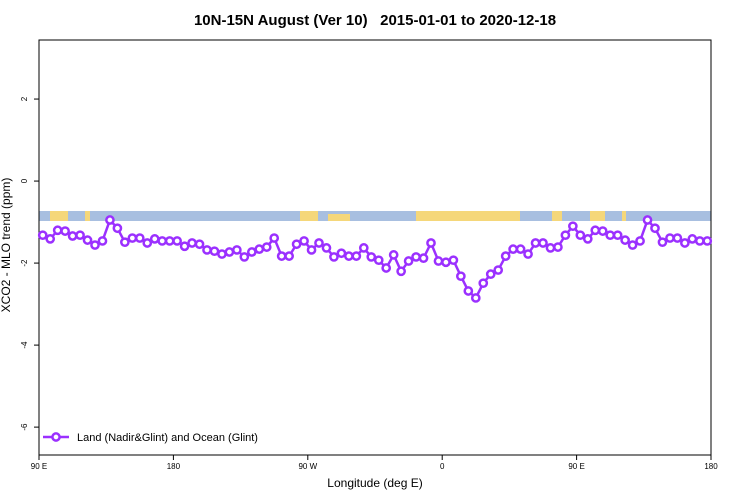  Describe the element at coordinates (39, 466) in the screenshot. I see `x-tick-label: 90 E` at that location.